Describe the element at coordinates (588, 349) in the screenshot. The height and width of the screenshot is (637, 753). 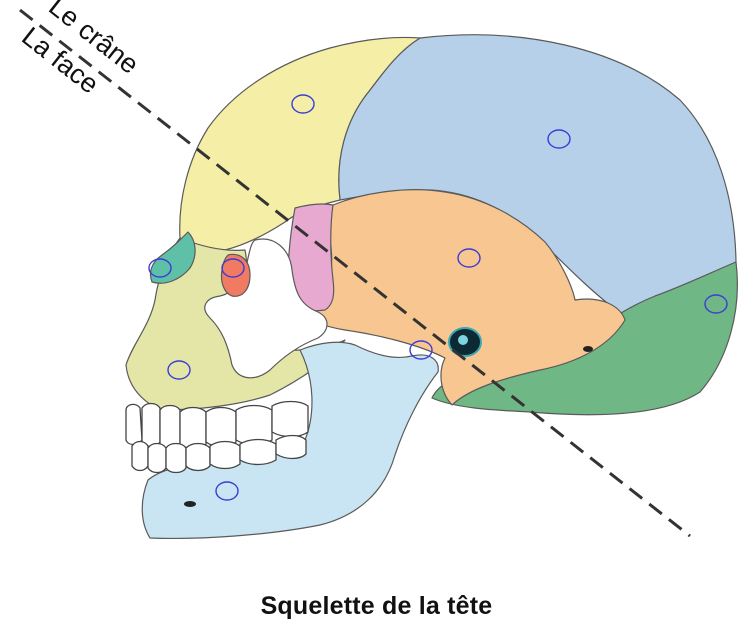
I see `mastoid-hole` at that location.